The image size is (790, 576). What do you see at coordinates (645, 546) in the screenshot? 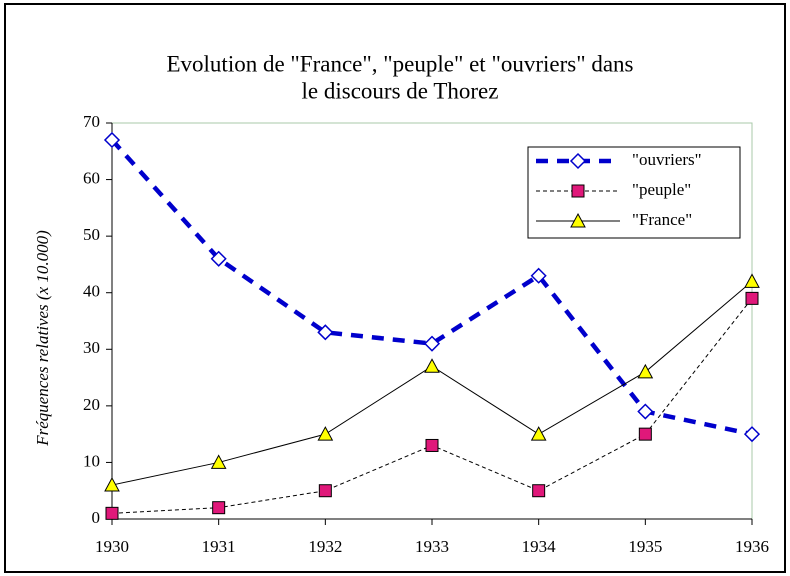
I see `x-tick-label: 1935` at bounding box center [645, 546].